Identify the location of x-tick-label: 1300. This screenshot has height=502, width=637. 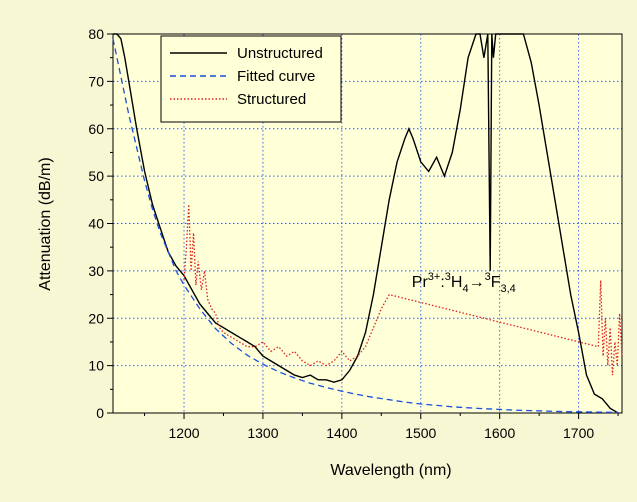
(262, 433).